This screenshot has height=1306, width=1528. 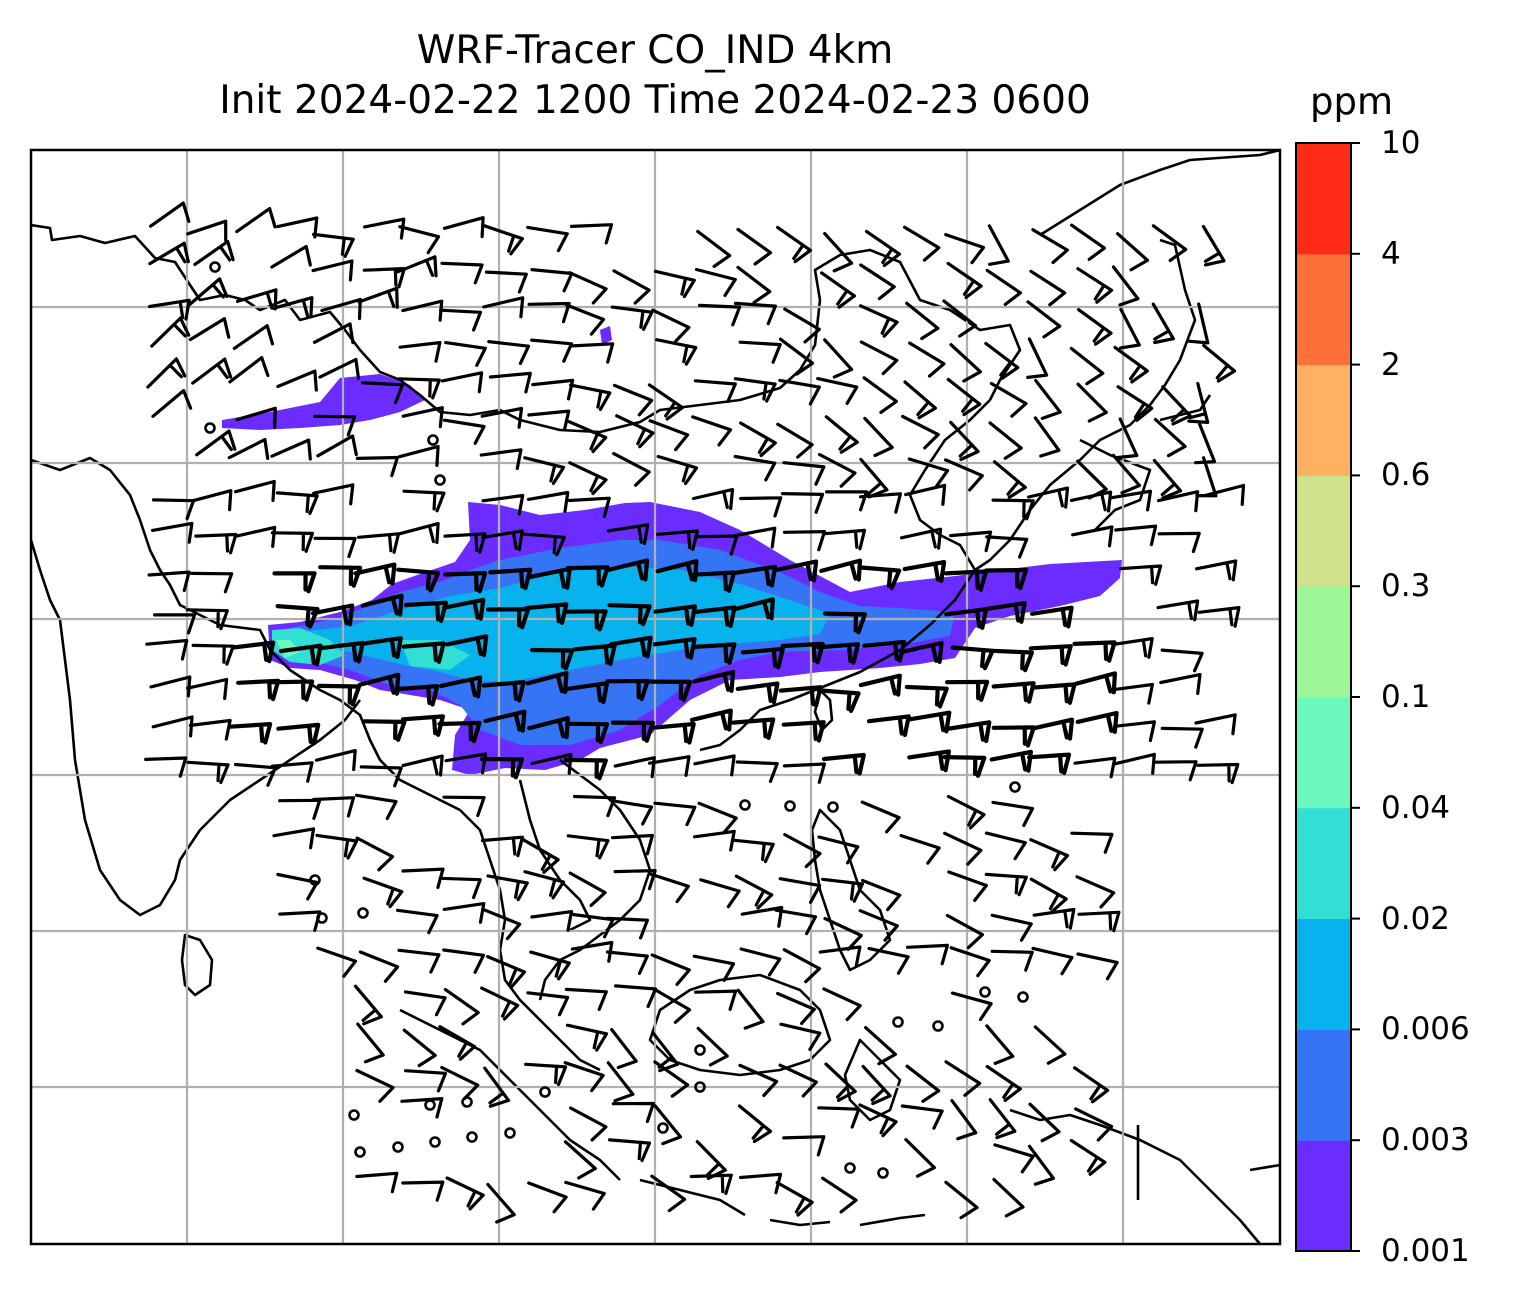 I want to click on colorbar-tick-label: 10, so click(x=1401, y=143).